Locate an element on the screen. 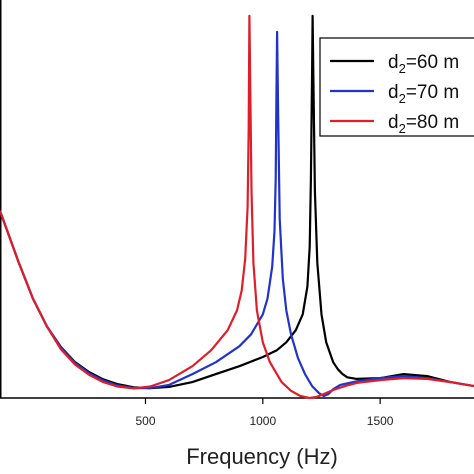 The image size is (474, 474). x-ticks: 500 1000 1500 is located at coordinates (264, 413).